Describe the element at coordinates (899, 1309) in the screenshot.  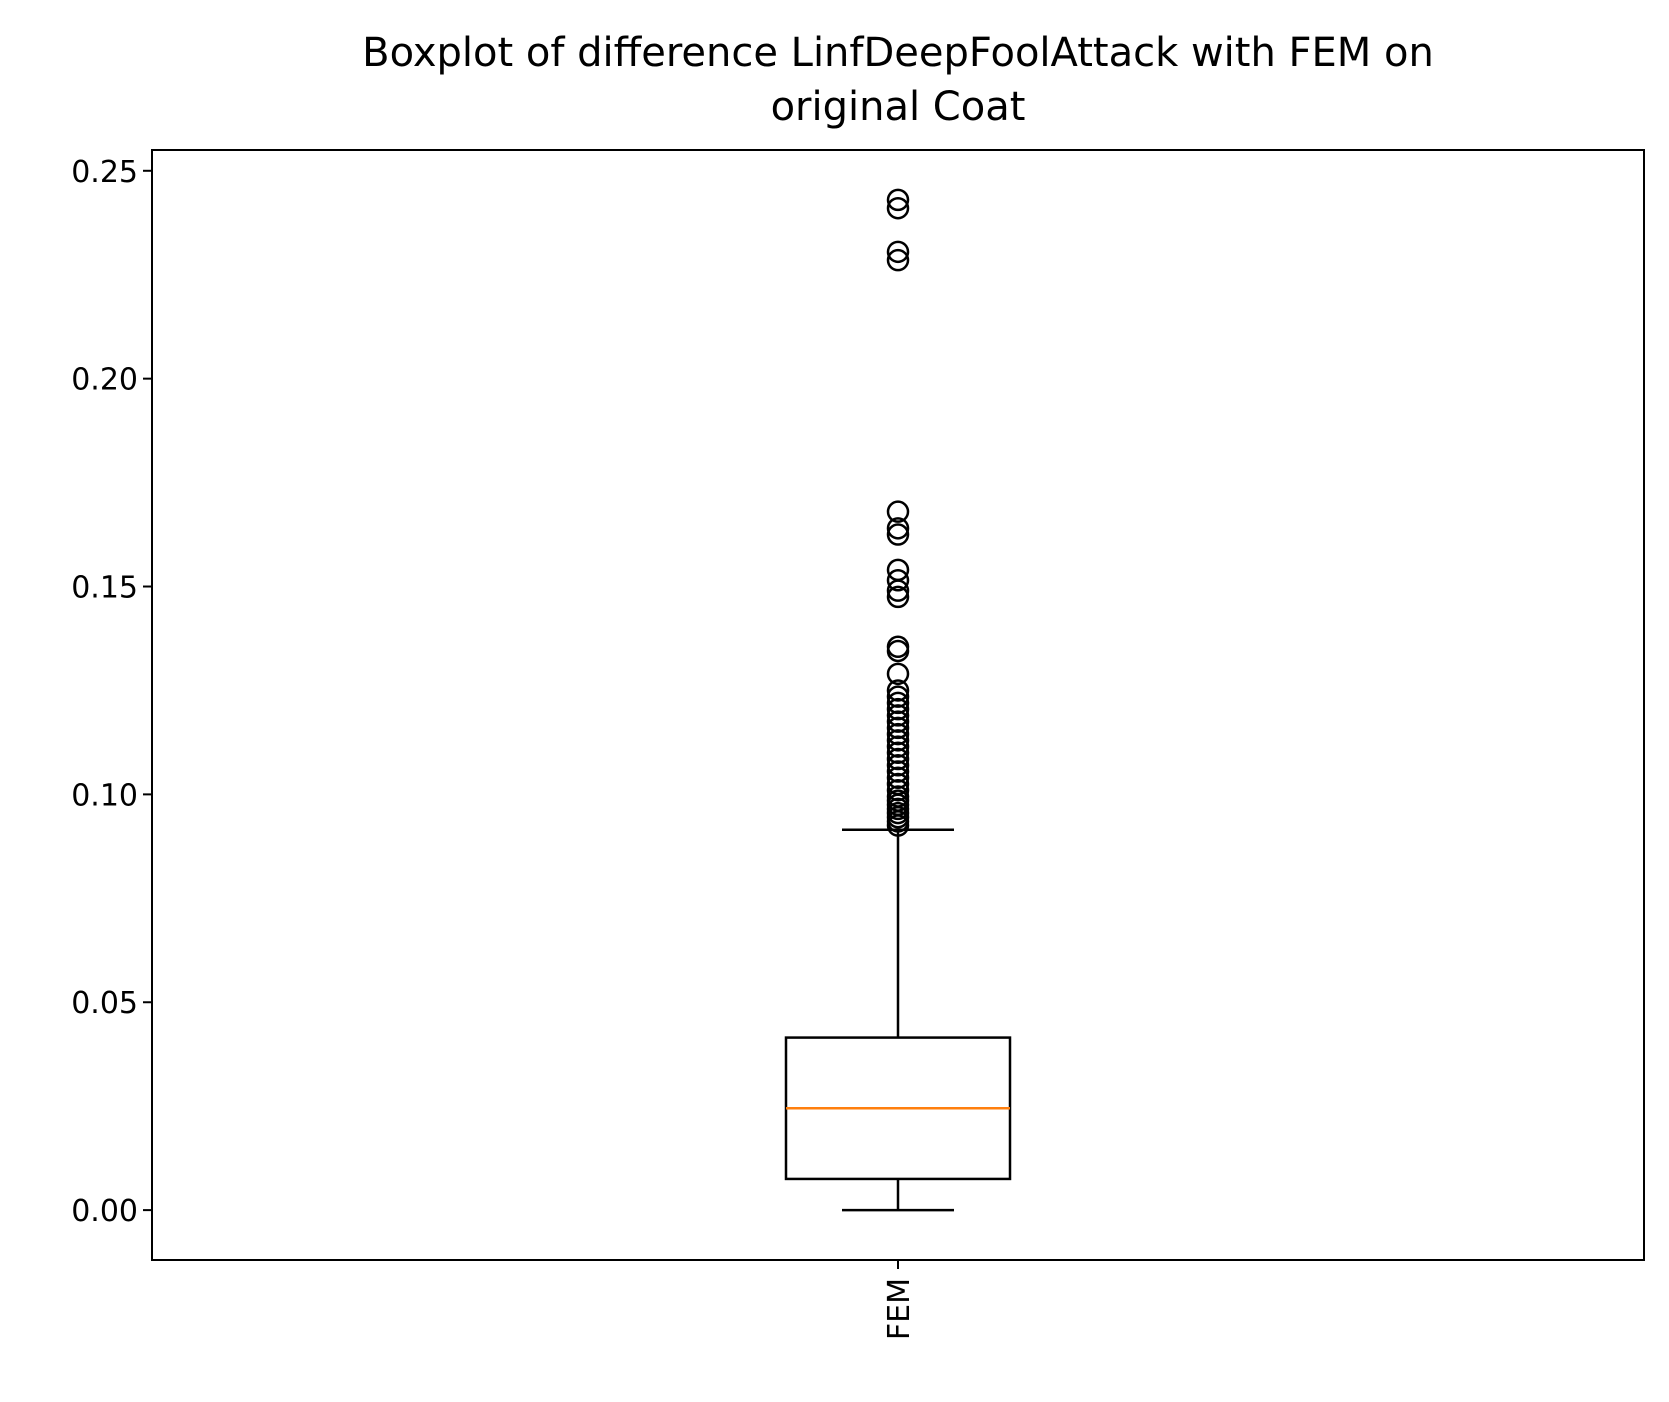
I see `x-tick-label: FEM` at that location.